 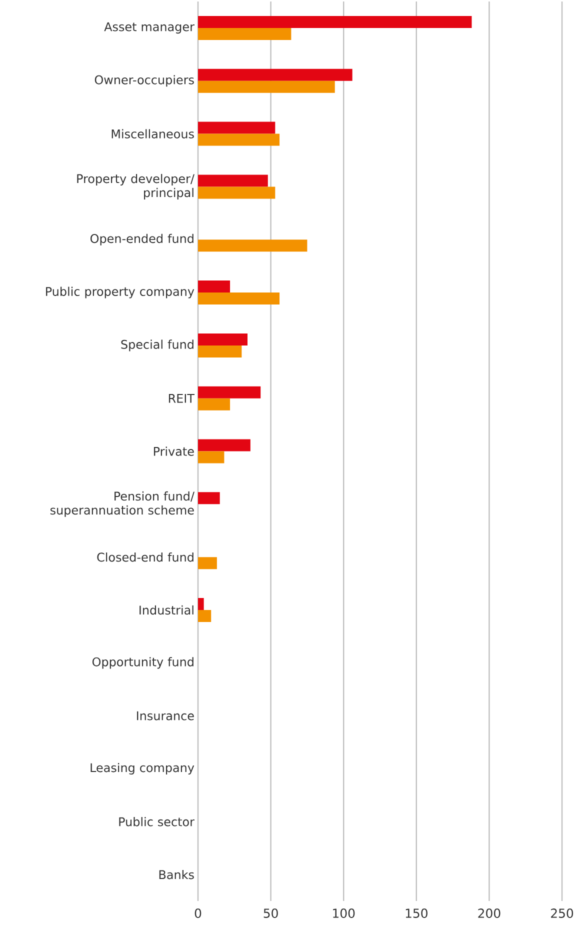 I want to click on y-tick-label: Insurance, so click(x=165, y=715).